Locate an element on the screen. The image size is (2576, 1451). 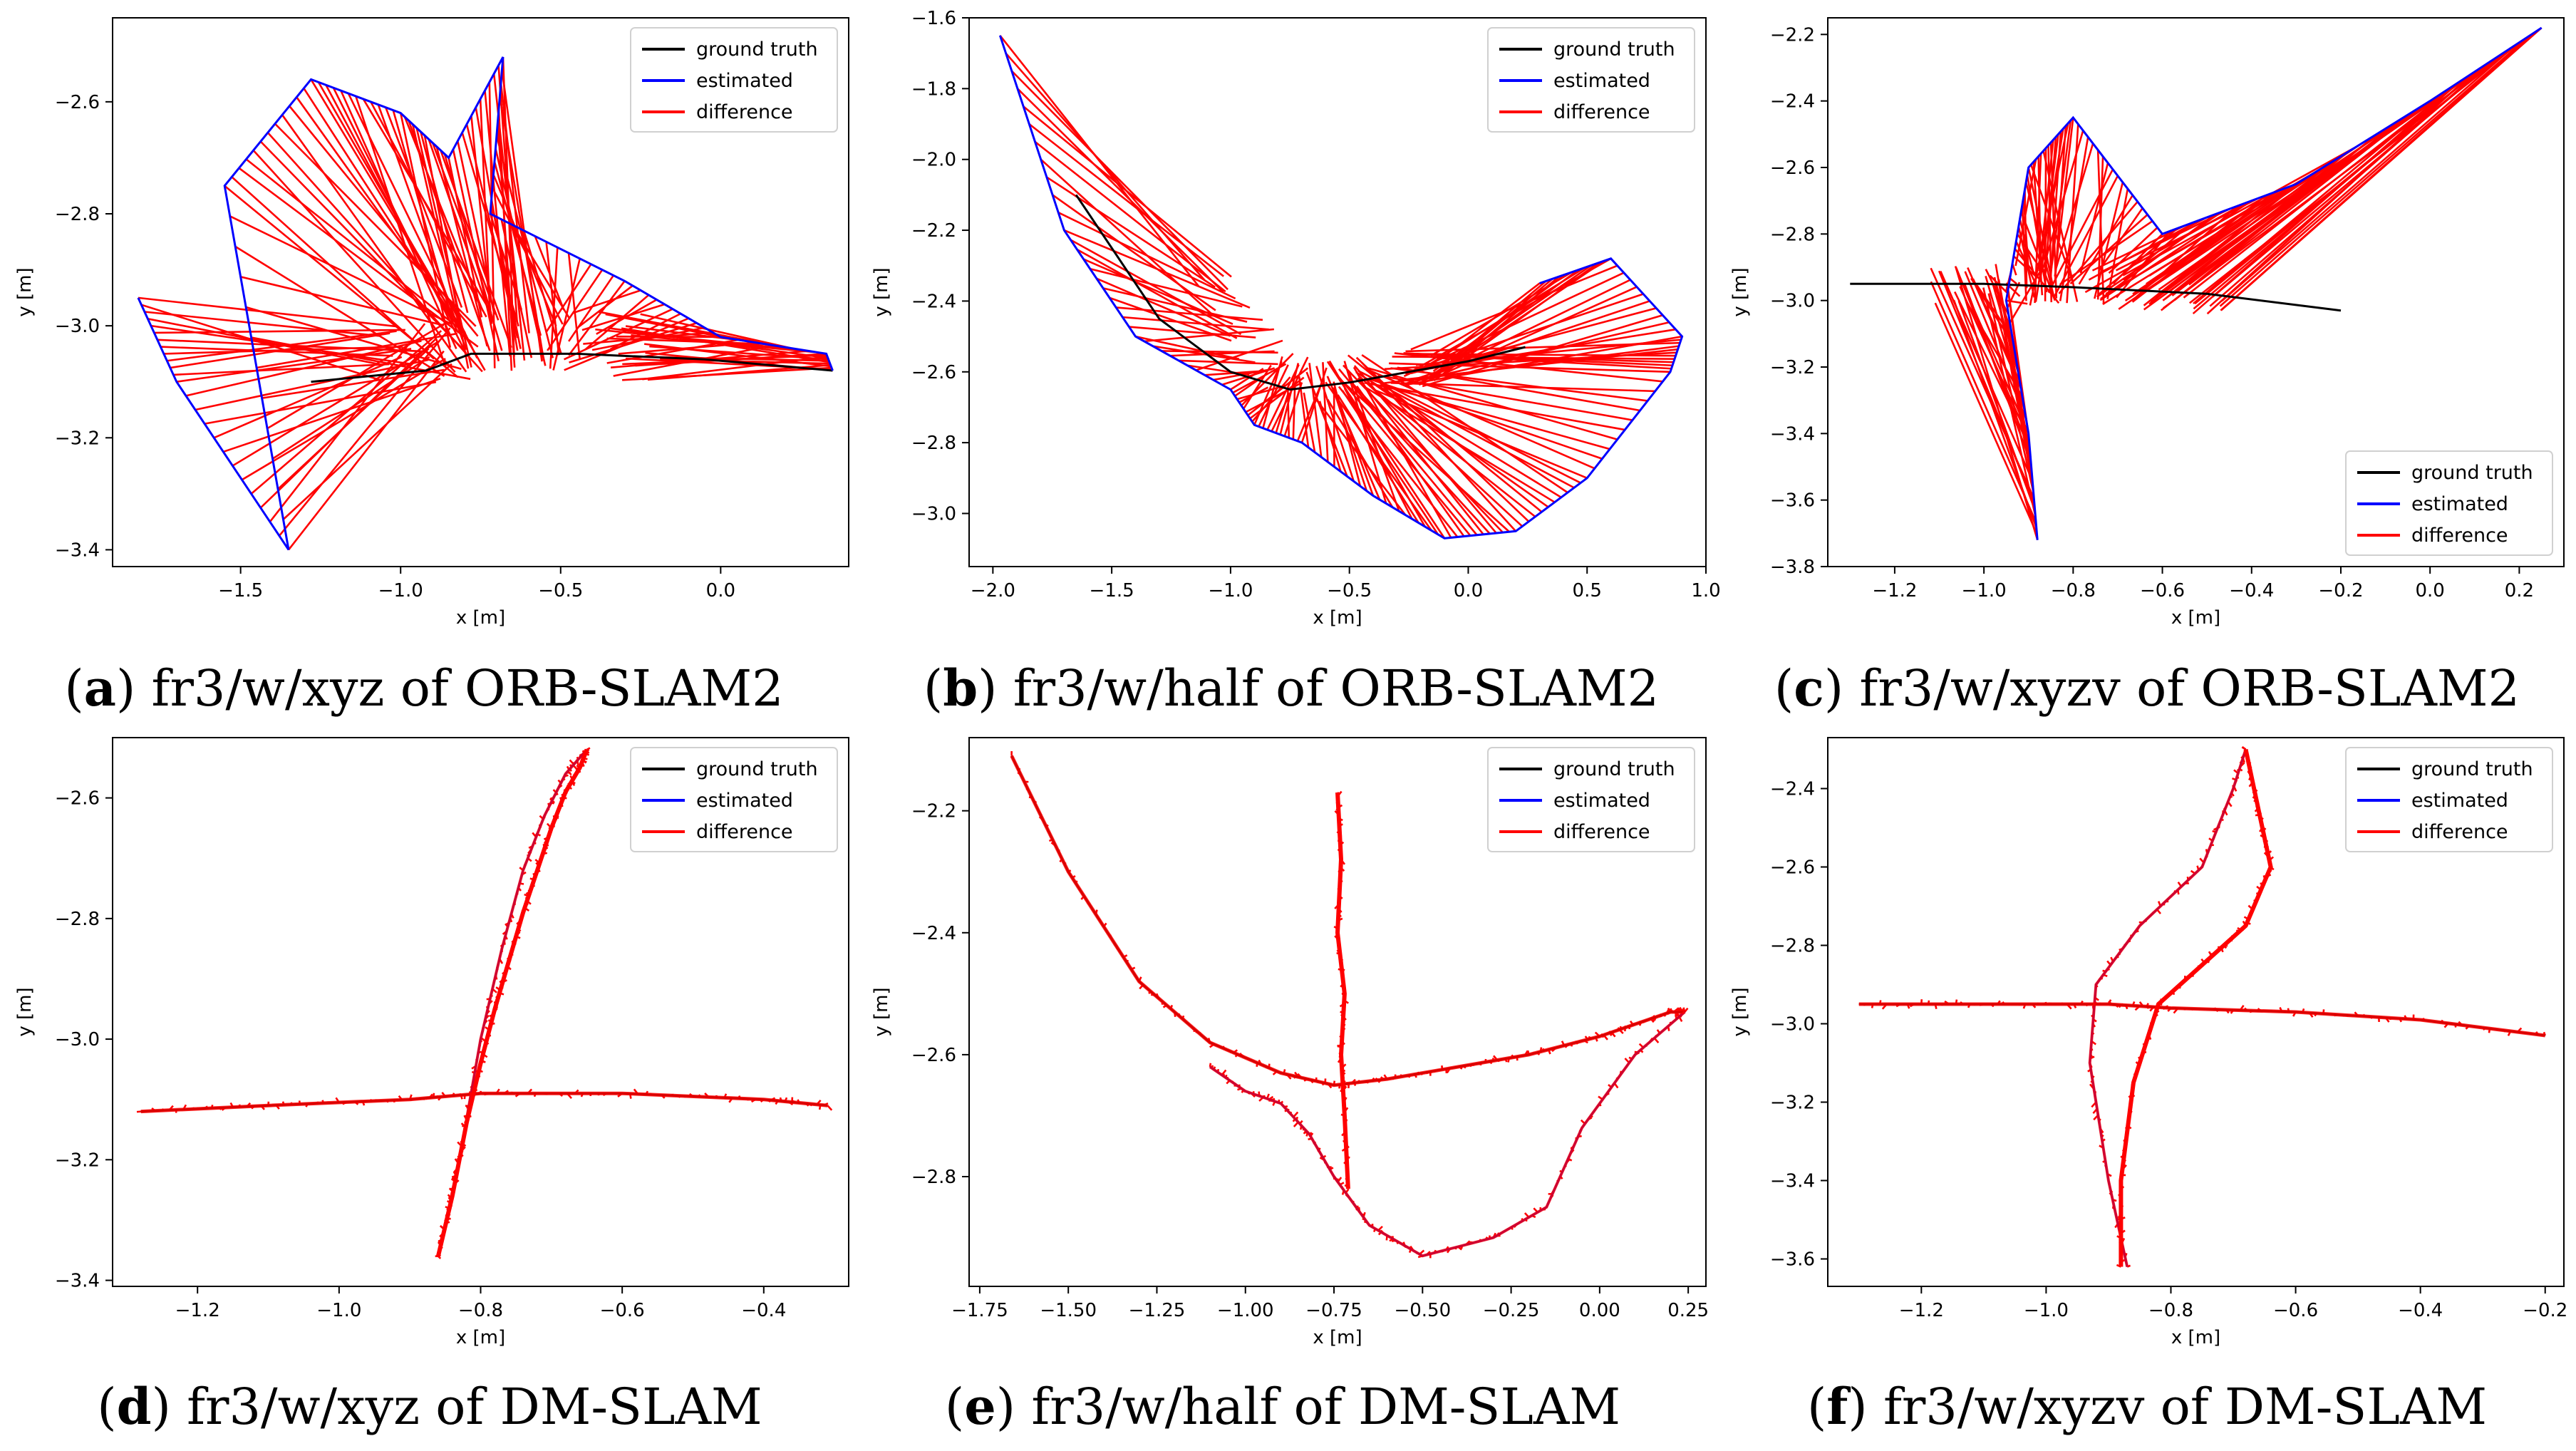
y-tick-label: −2.4 is located at coordinates (934, 934).